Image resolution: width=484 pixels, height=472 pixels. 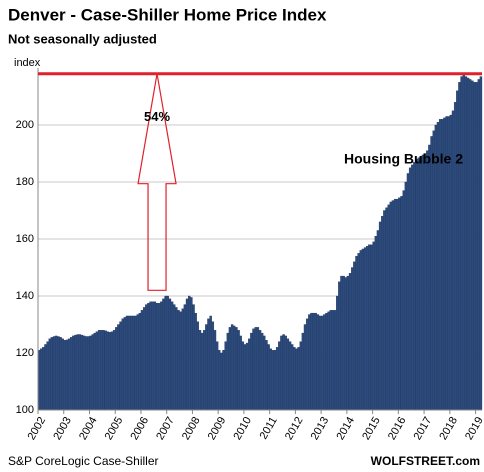 What do you see at coordinates (25, 296) in the screenshot?
I see `y-tick-label: 140` at bounding box center [25, 296].